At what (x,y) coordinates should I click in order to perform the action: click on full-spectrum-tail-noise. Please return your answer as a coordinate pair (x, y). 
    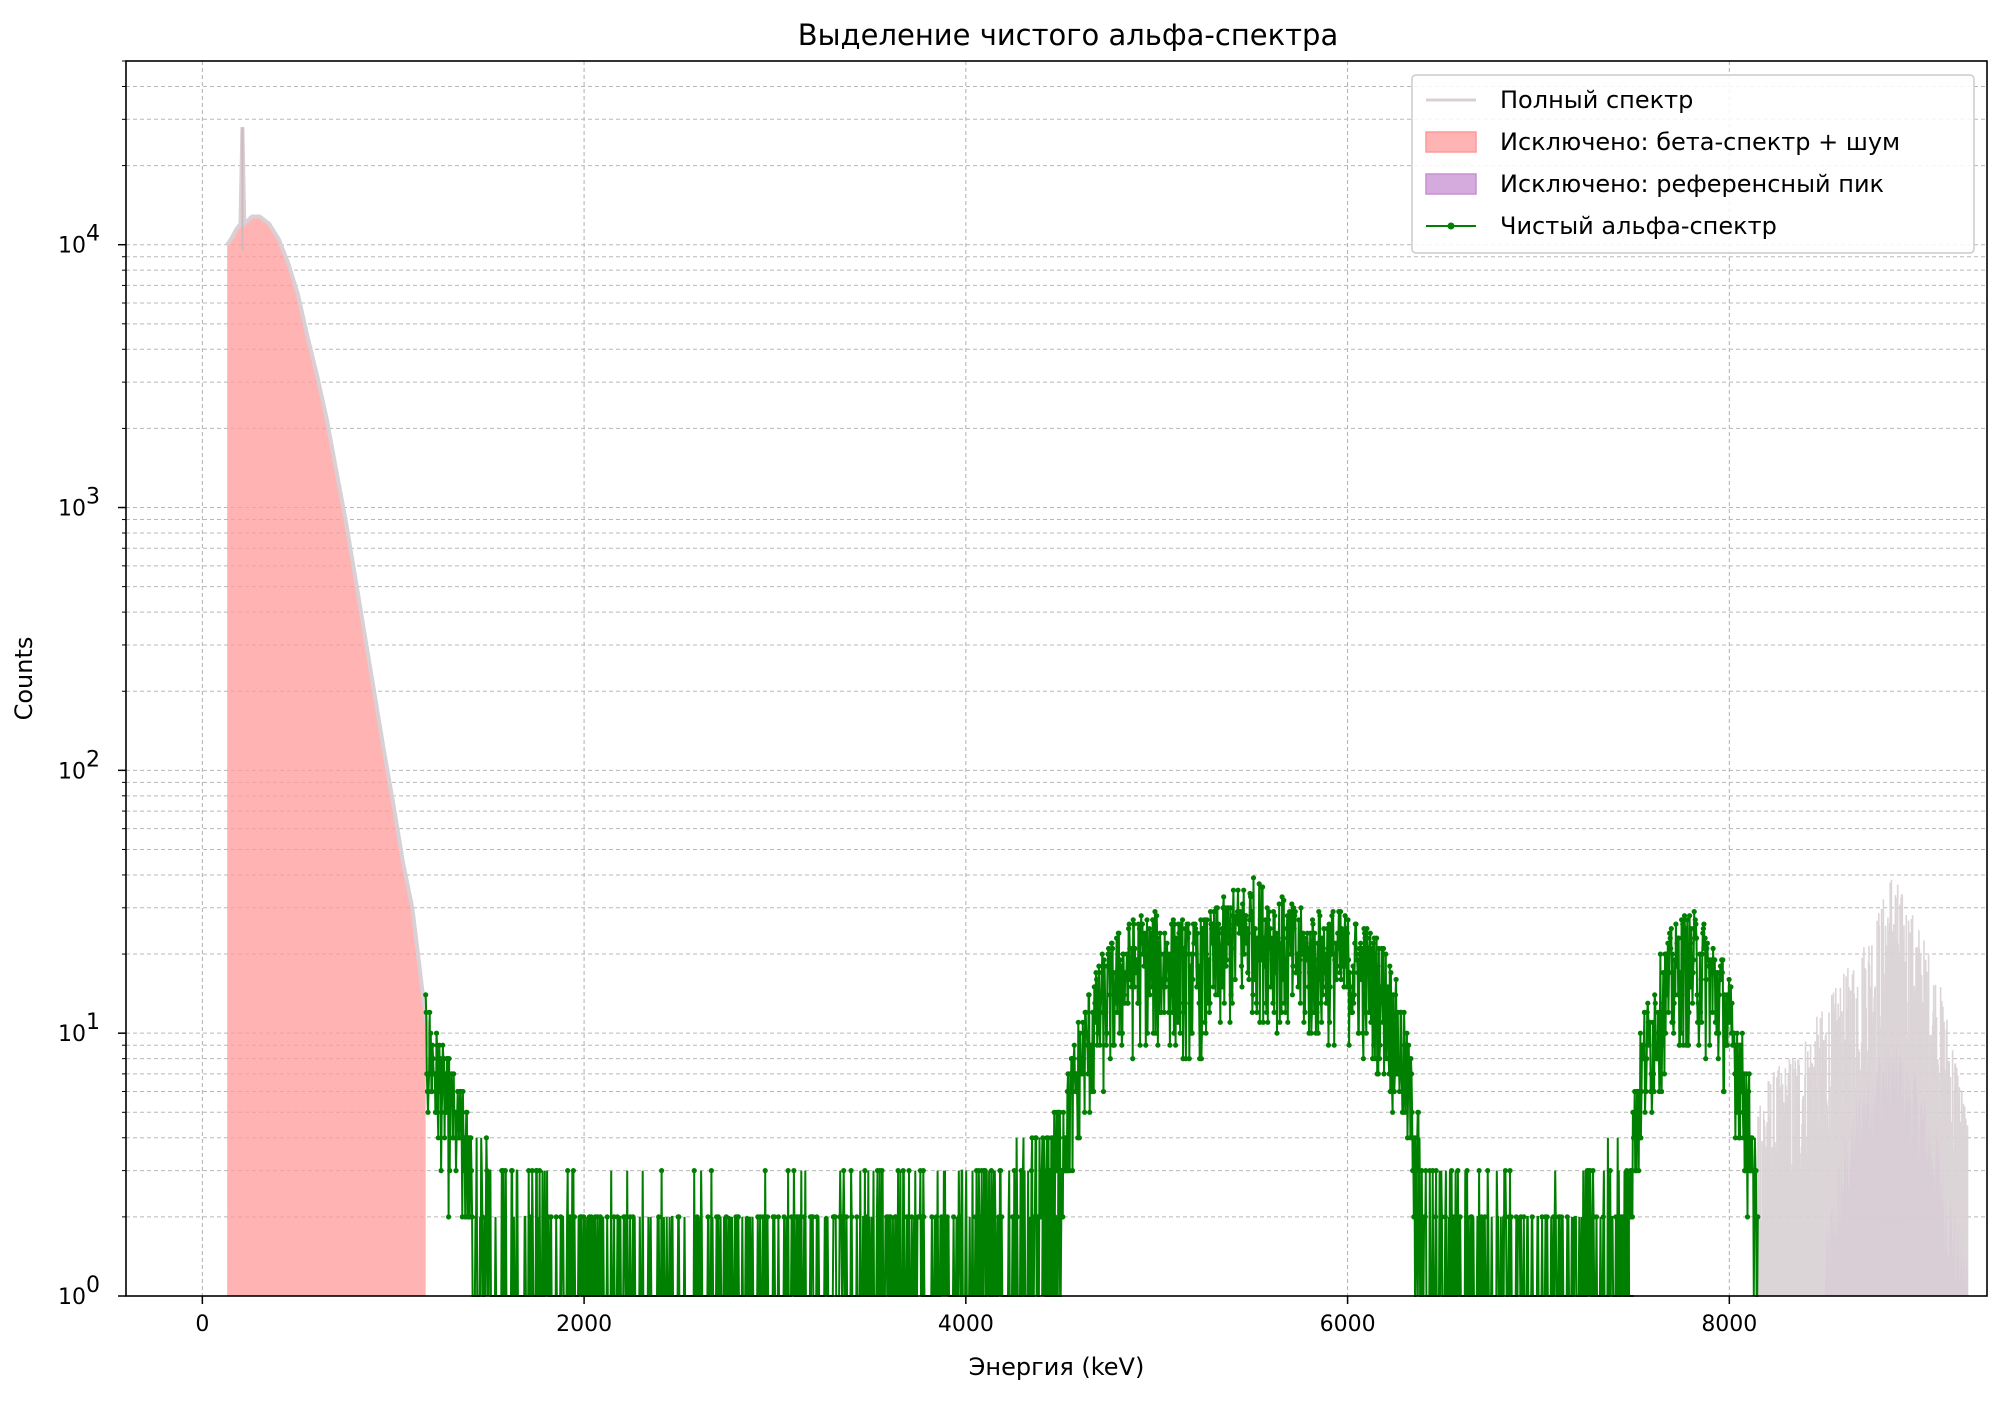
    Looking at the image, I should click on (1863, 1087).